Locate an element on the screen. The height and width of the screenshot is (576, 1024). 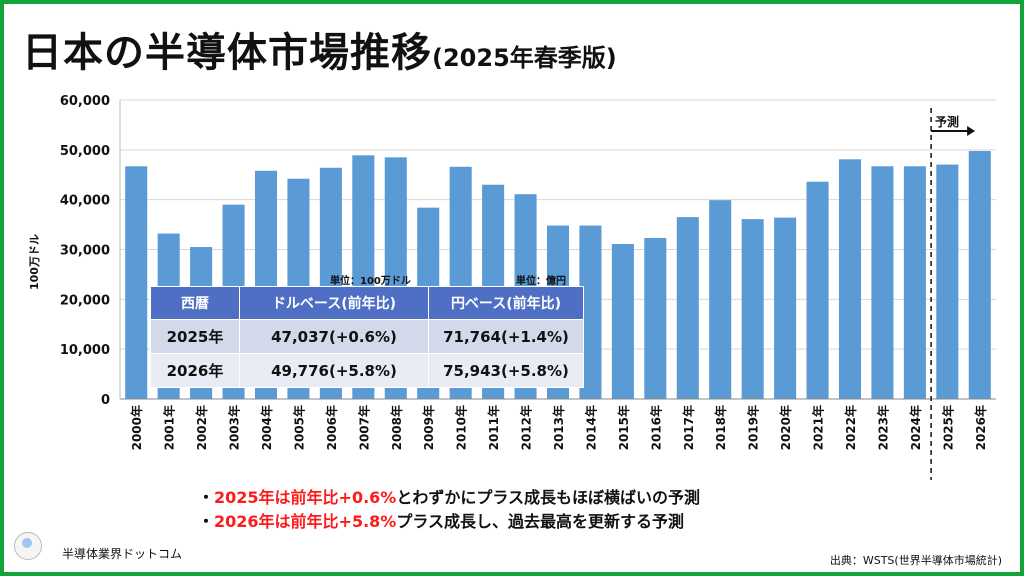
x-tick-label: 2006年 is located at coordinates (331, 427).